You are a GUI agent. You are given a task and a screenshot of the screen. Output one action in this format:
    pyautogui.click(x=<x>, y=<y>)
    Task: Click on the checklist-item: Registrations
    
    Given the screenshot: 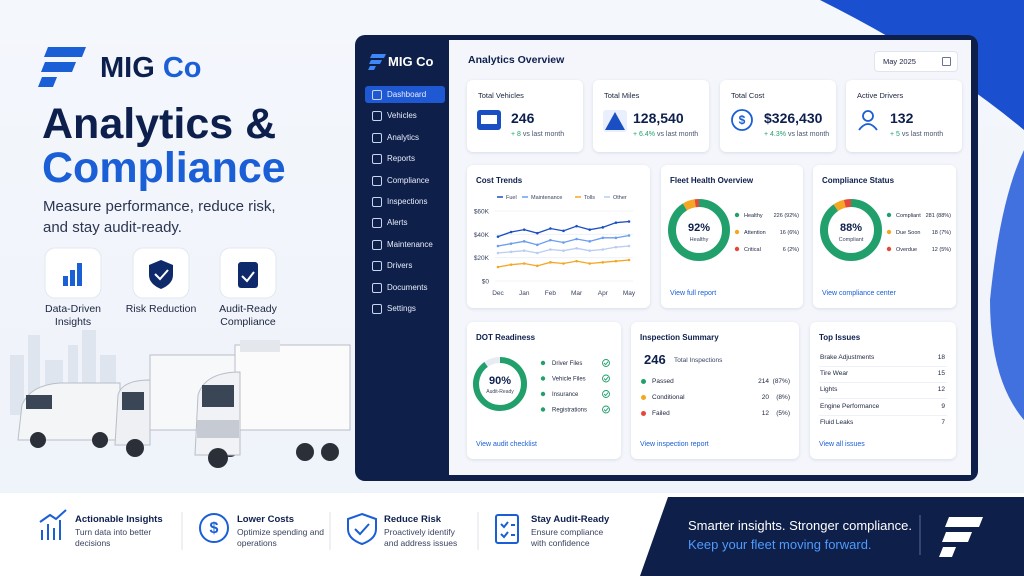 What is the action you would take?
    pyautogui.click(x=569, y=411)
    